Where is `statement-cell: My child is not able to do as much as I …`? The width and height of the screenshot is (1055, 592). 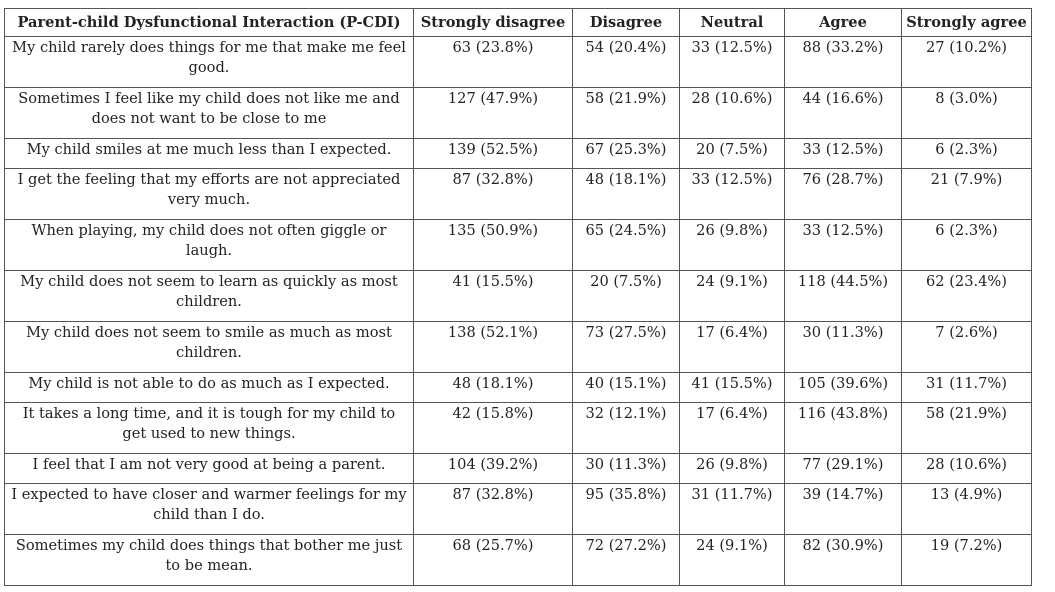 statement-cell: My child is not able to do as much as I … is located at coordinates (209, 387).